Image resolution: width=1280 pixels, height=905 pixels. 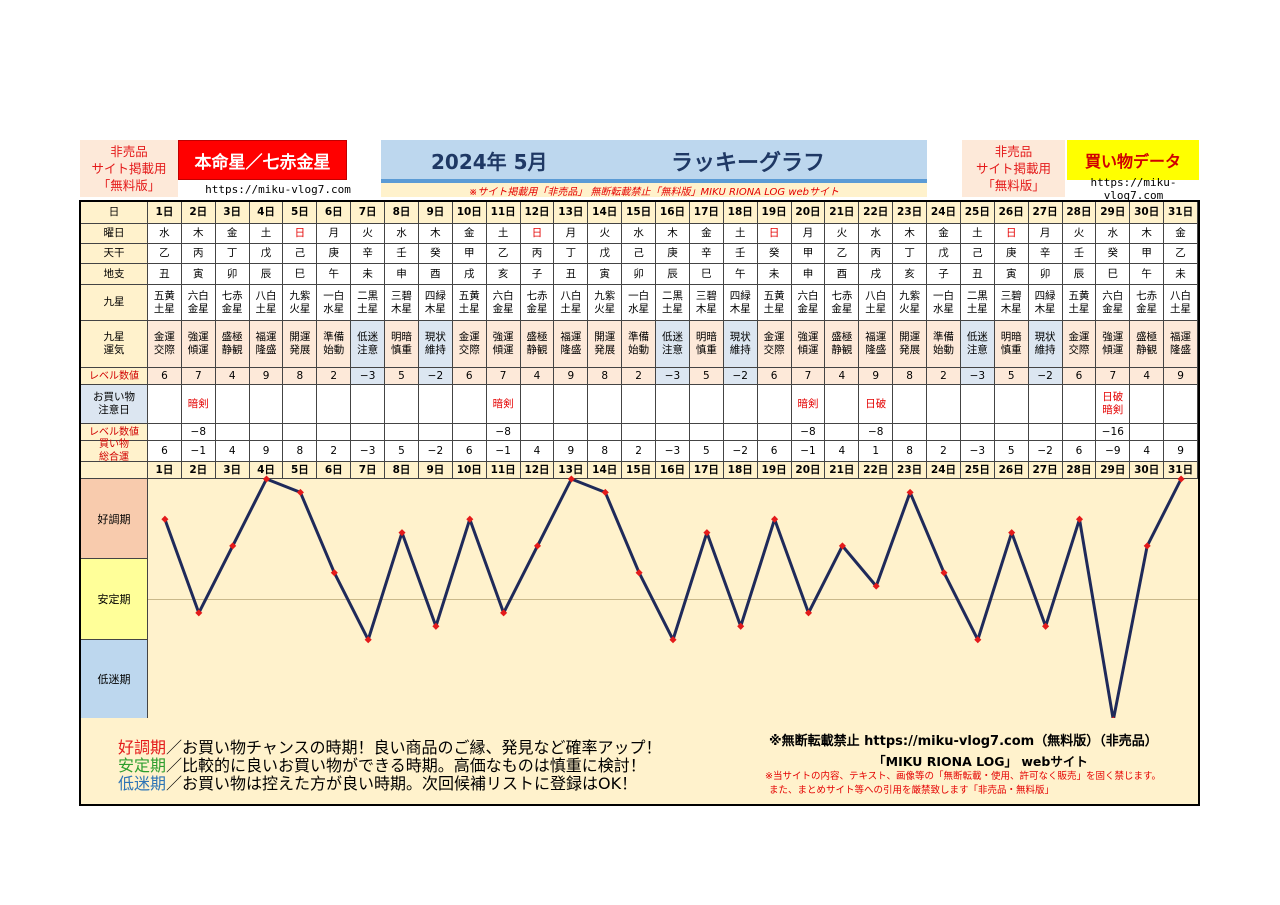 What do you see at coordinates (876, 234) in the screenshot?
I see `cell-wd: 水` at bounding box center [876, 234].